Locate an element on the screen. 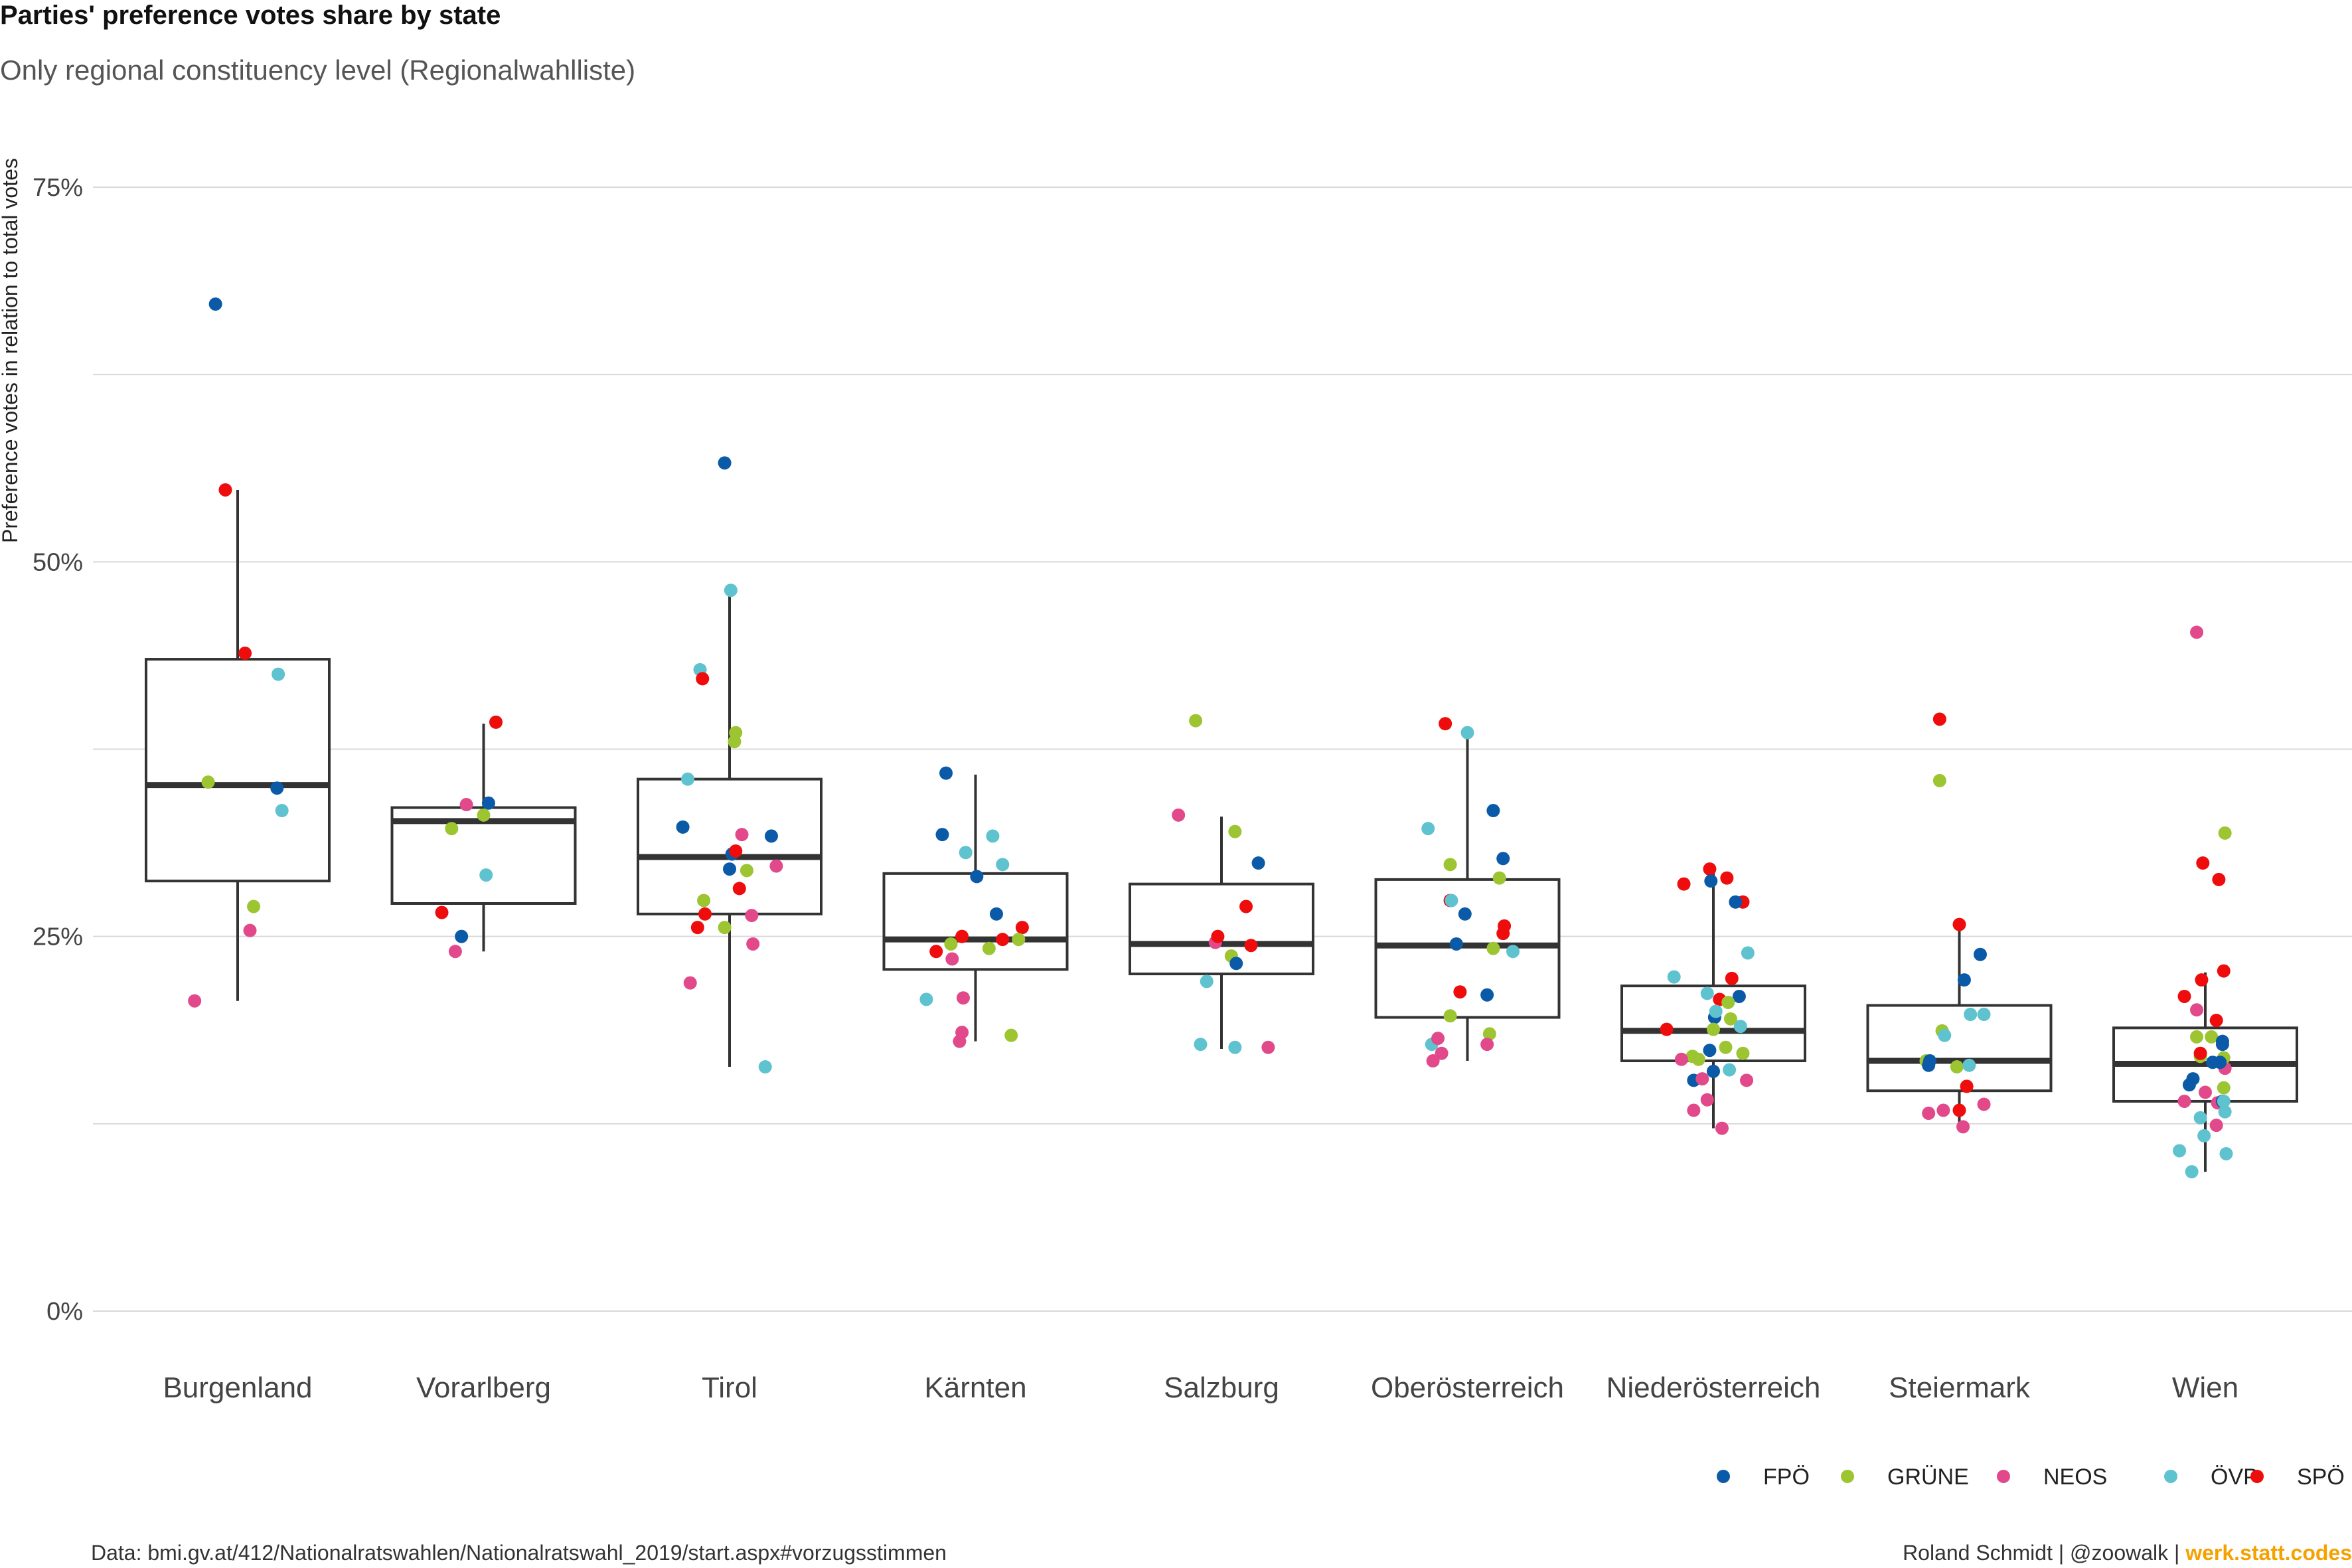 Image resolution: width=2352 pixels, height=1568 pixels. boxplot-salzburg is located at coordinates (1221, 933).